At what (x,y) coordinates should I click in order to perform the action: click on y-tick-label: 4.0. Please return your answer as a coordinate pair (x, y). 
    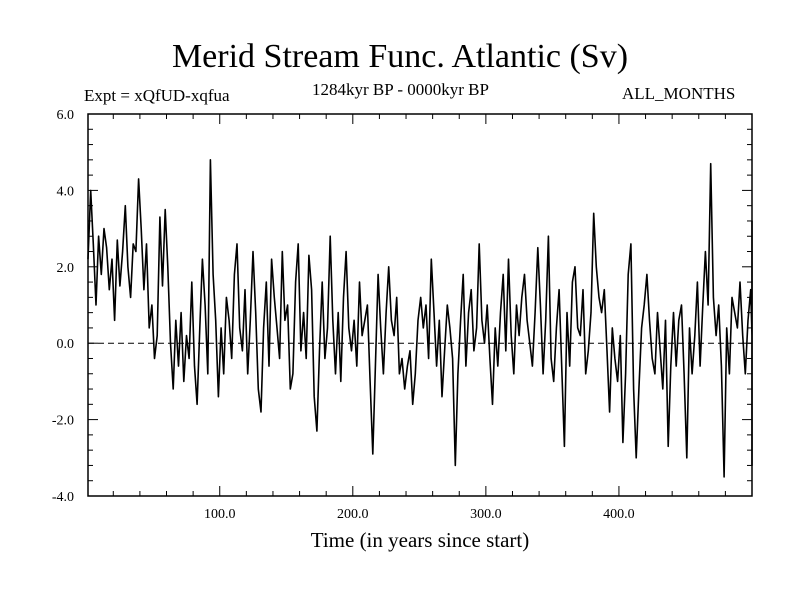
    Looking at the image, I should click on (66, 191).